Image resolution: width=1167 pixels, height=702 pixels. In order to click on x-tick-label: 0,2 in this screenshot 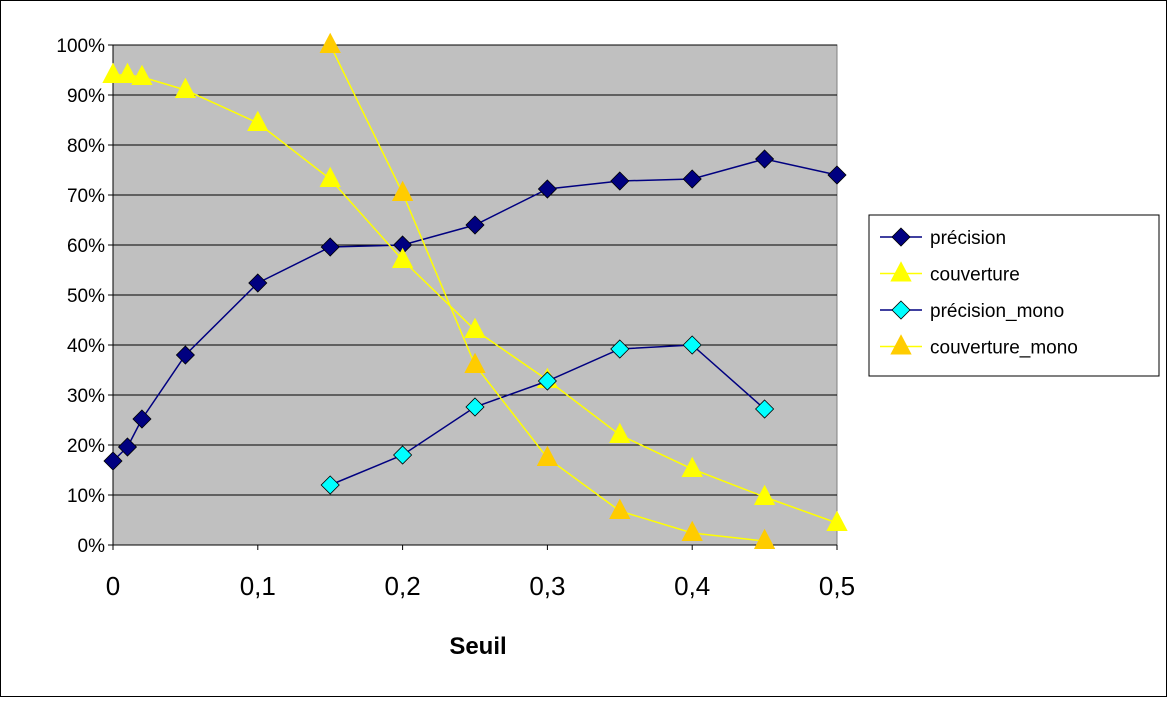, I will do `click(403, 586)`.